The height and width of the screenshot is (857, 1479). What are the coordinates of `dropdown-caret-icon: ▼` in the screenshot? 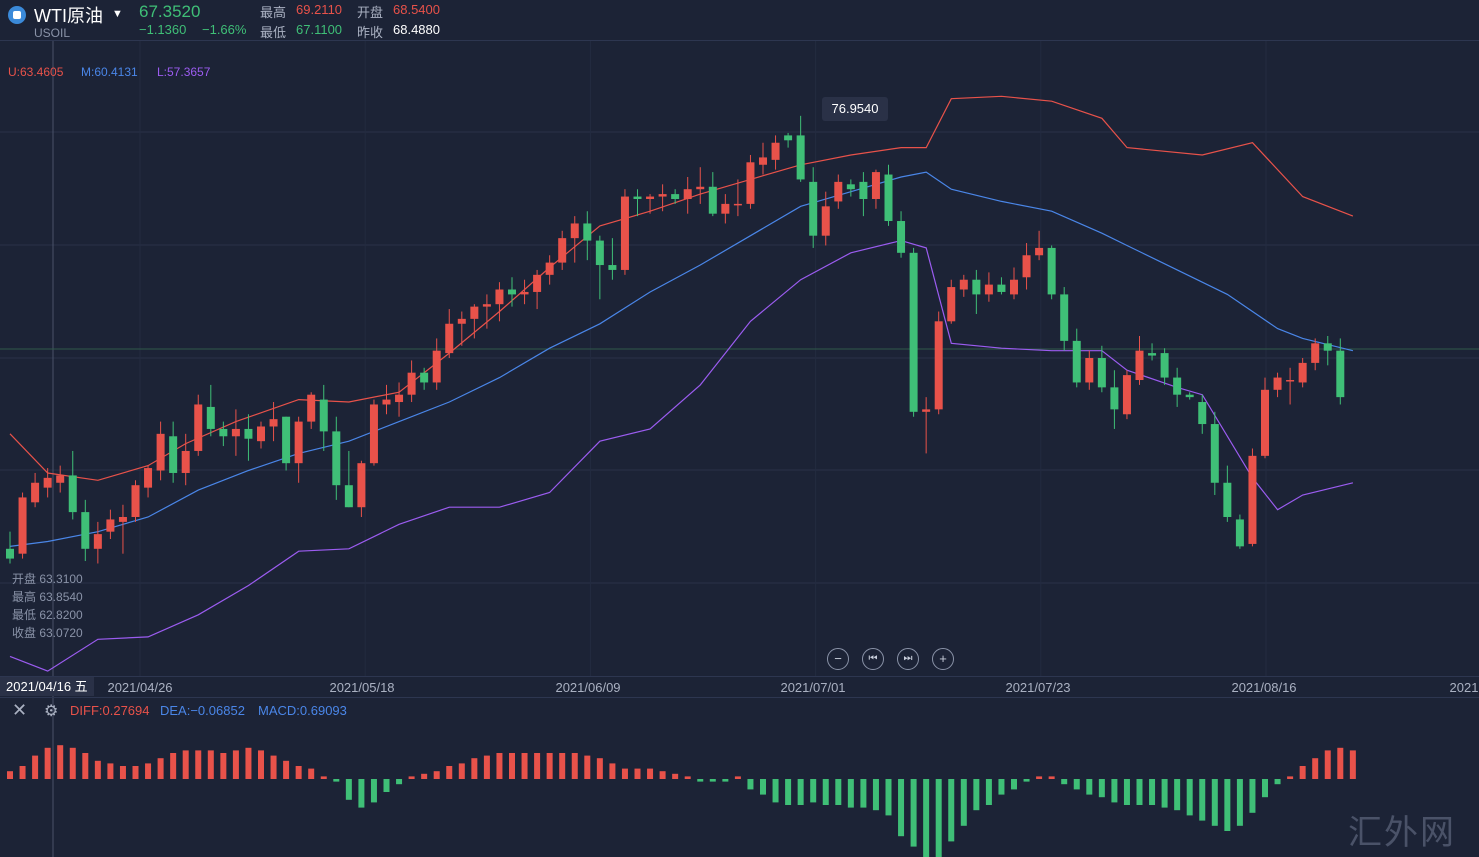 It's located at (117, 14).